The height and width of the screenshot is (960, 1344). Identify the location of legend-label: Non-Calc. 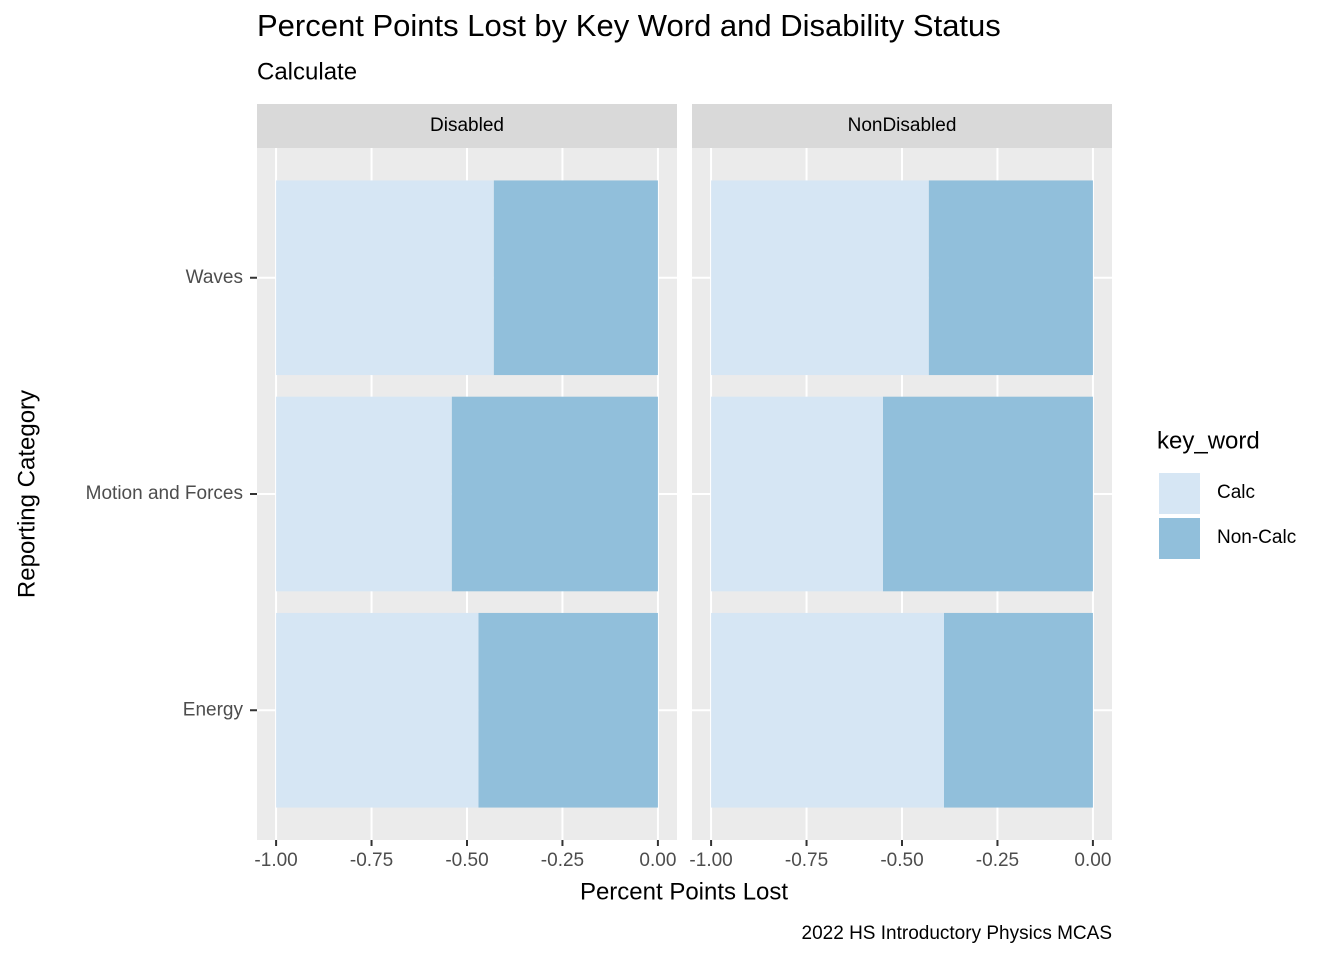
(1256, 537).